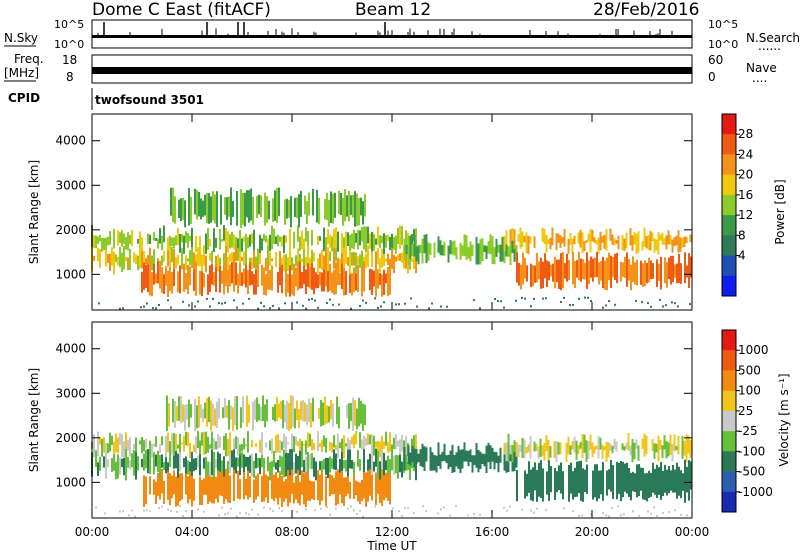  Describe the element at coordinates (492, 532) in the screenshot. I see `x-tick-label: 16:00` at that location.